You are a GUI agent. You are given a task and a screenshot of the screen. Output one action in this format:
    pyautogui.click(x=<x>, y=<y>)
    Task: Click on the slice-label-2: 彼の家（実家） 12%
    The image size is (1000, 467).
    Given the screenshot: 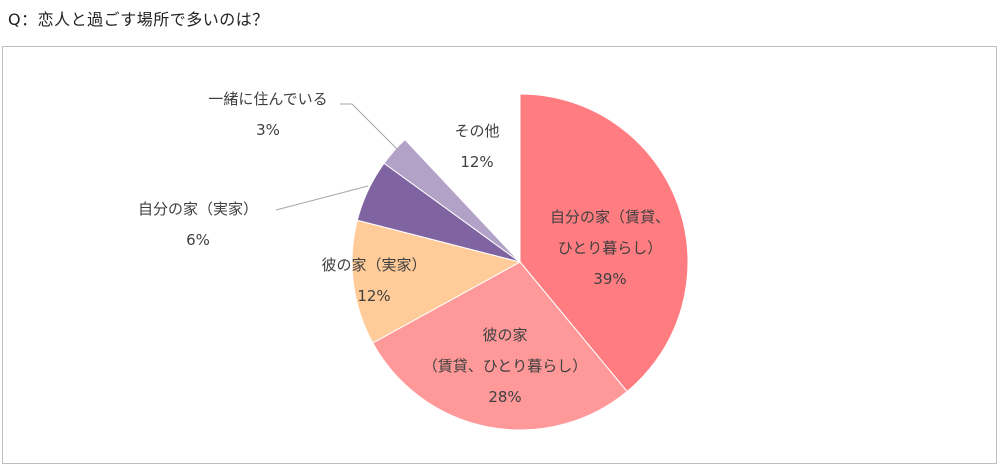 What is the action you would take?
    pyautogui.click(x=373, y=280)
    